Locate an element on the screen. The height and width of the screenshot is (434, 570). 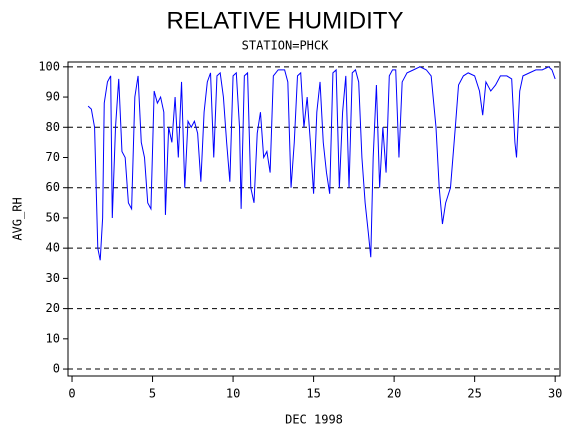
chart-title: RELATIVE HUMIDITY is located at coordinates (285, 20).